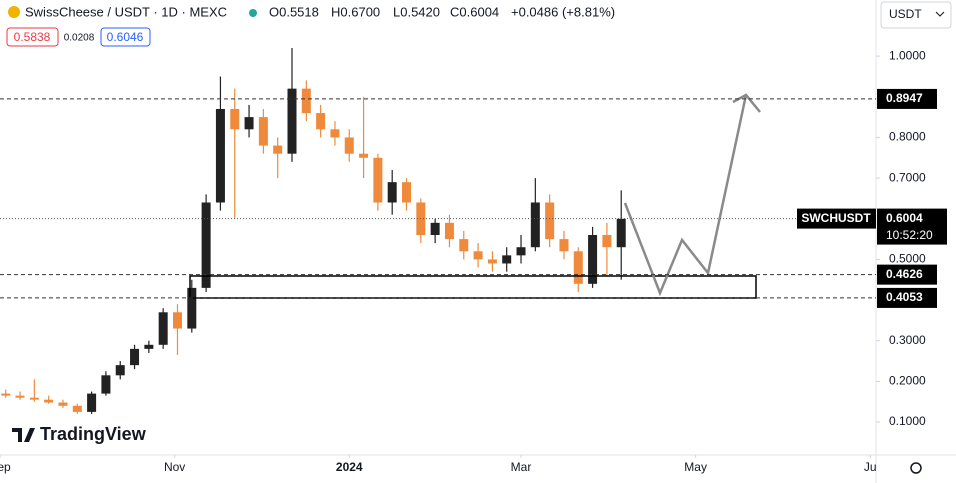 This screenshot has width=956, height=483. I want to click on countdown: 10:52:20, so click(909, 235).